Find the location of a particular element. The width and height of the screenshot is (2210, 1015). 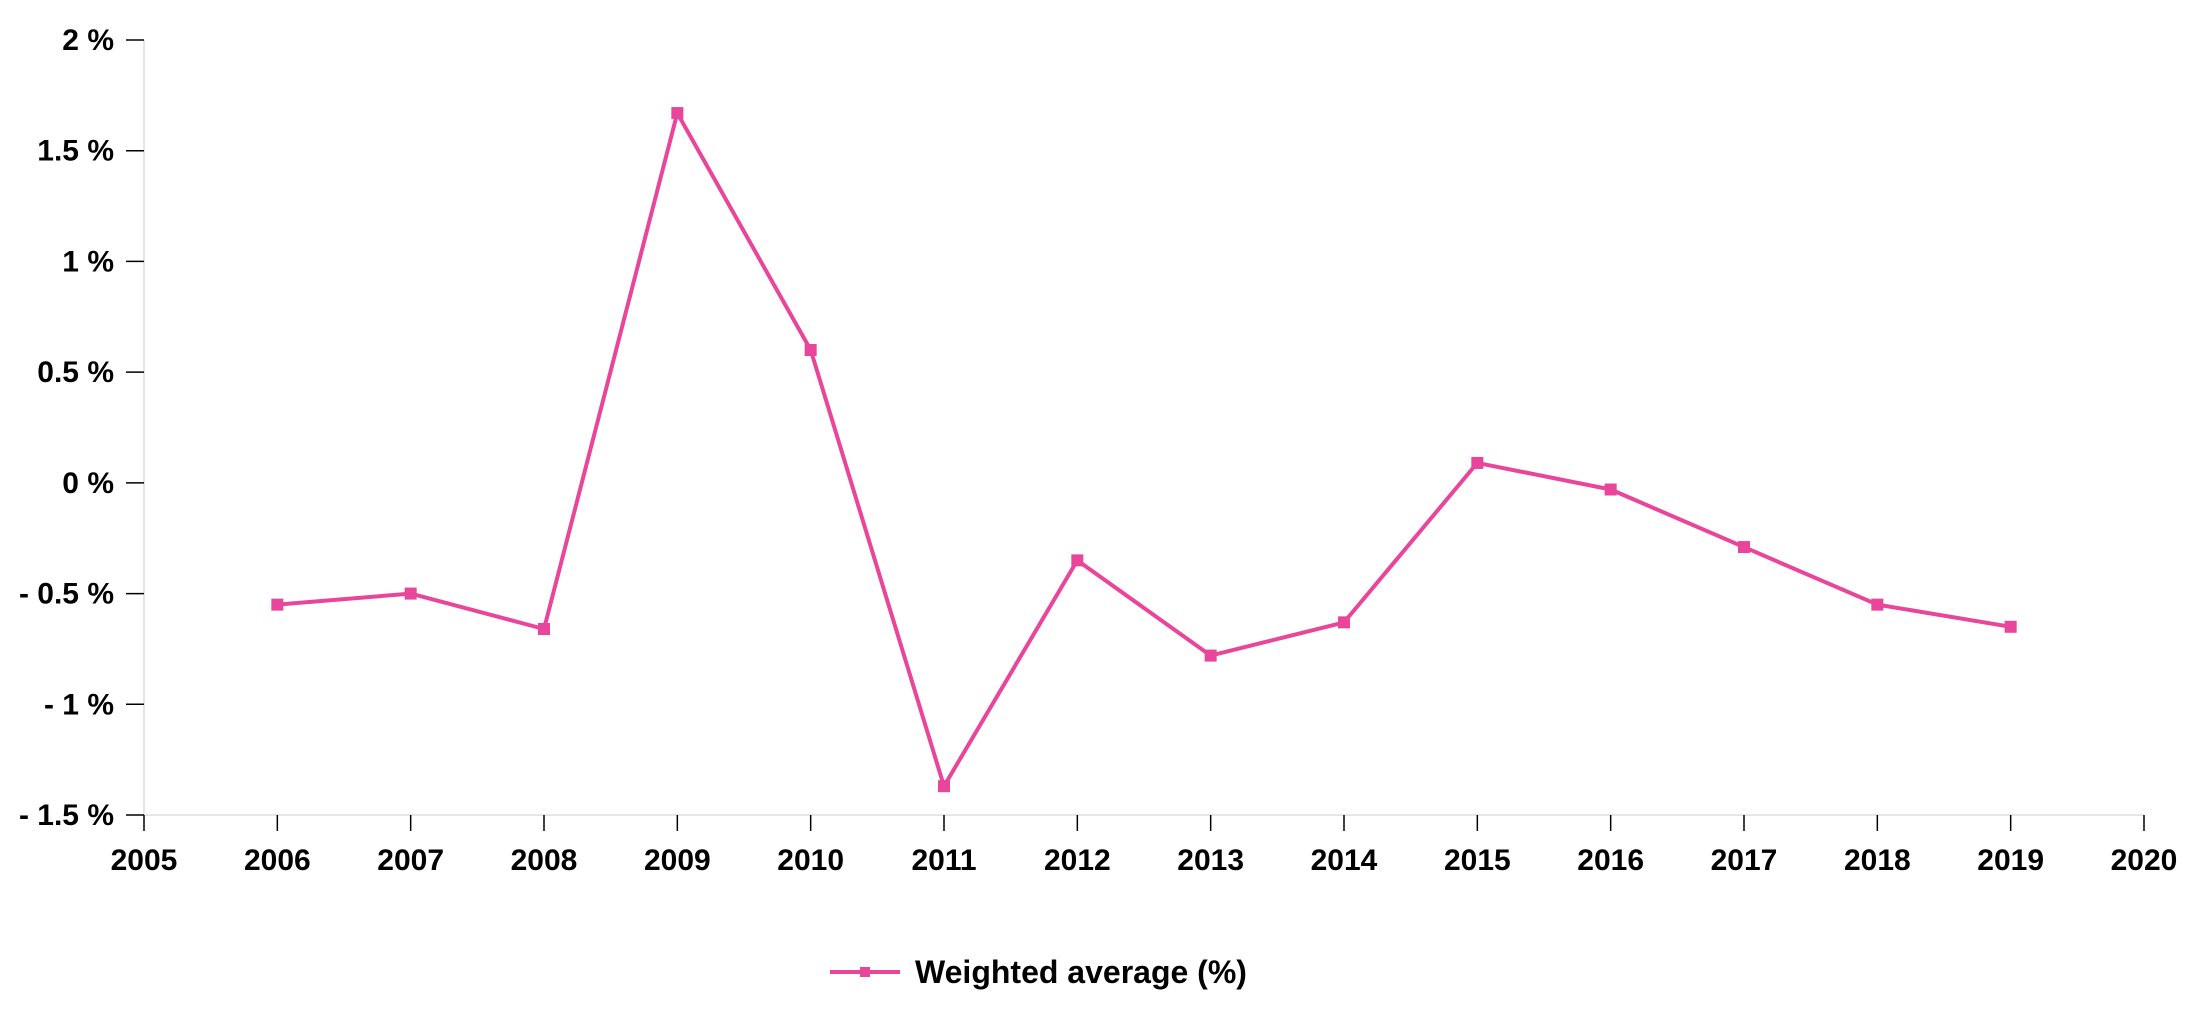

y-tick-label: 1 % is located at coordinates (88, 261).